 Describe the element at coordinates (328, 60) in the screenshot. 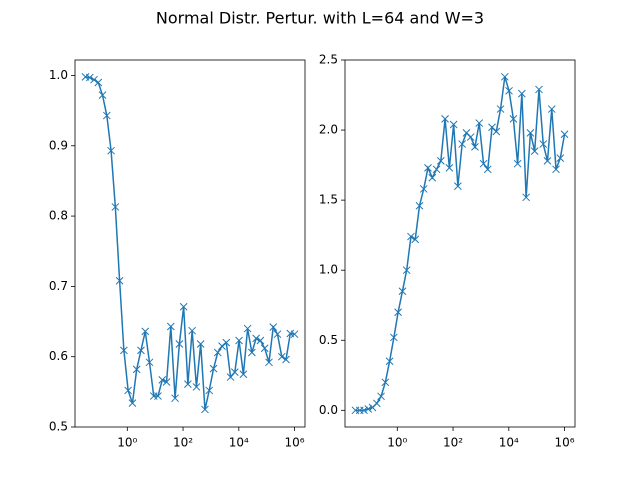

I see `y-tick-label: 2.5` at that location.